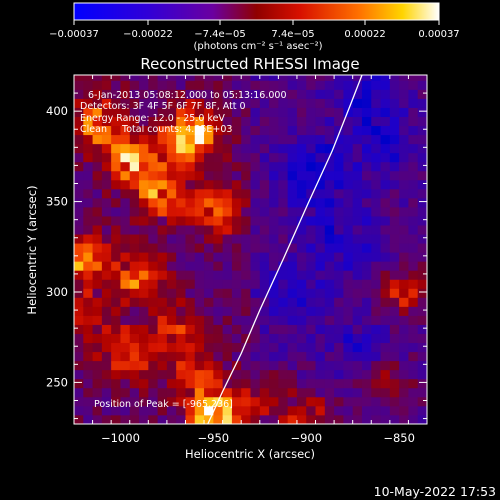 Image resolution: width=500 pixels, height=500 pixels. What do you see at coordinates (364, 34) in the screenshot?
I see `colorbar-tick-label: 0.00022` at bounding box center [364, 34].